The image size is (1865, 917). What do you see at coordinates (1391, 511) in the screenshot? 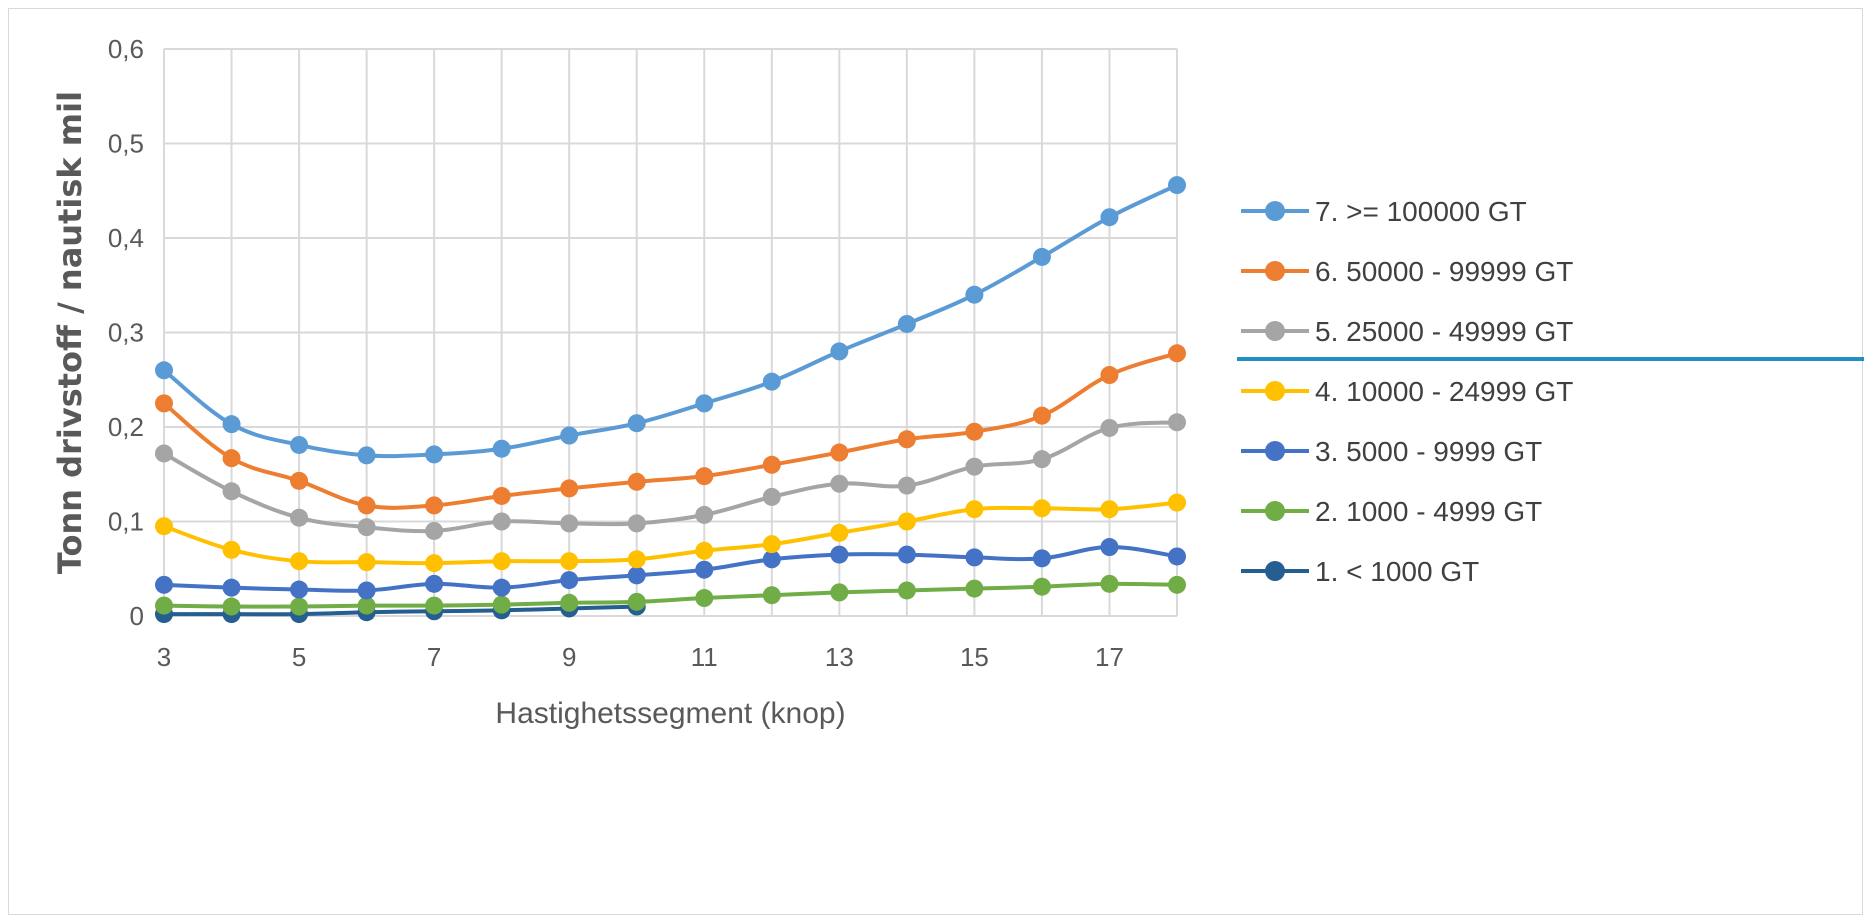
I see `legend-item: 2. 1000 - 4999 GT` at bounding box center [1391, 511].